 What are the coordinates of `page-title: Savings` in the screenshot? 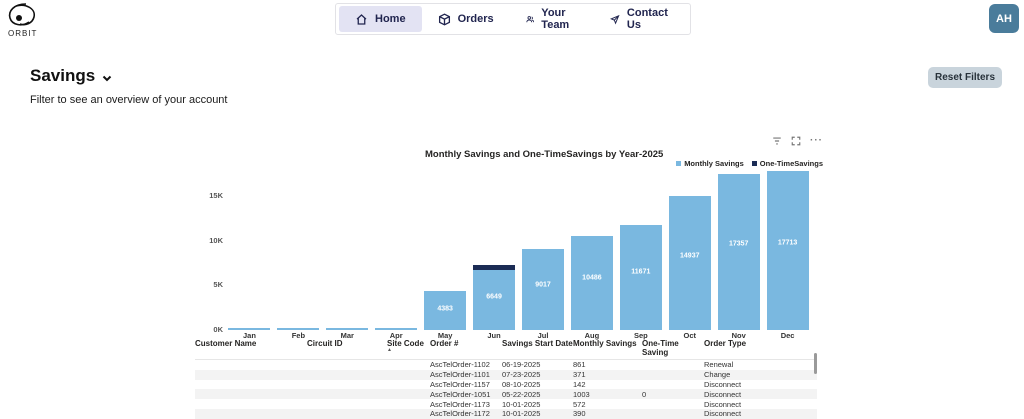 It's located at (63, 75).